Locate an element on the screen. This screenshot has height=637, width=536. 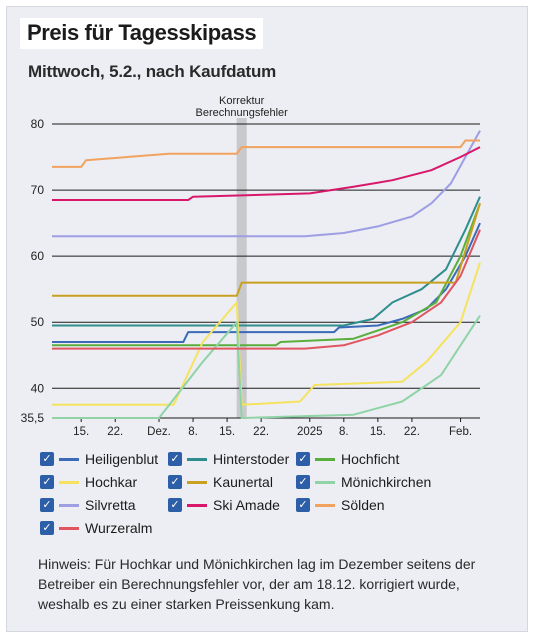
series-line-silvretta is located at coordinates (266, 184).